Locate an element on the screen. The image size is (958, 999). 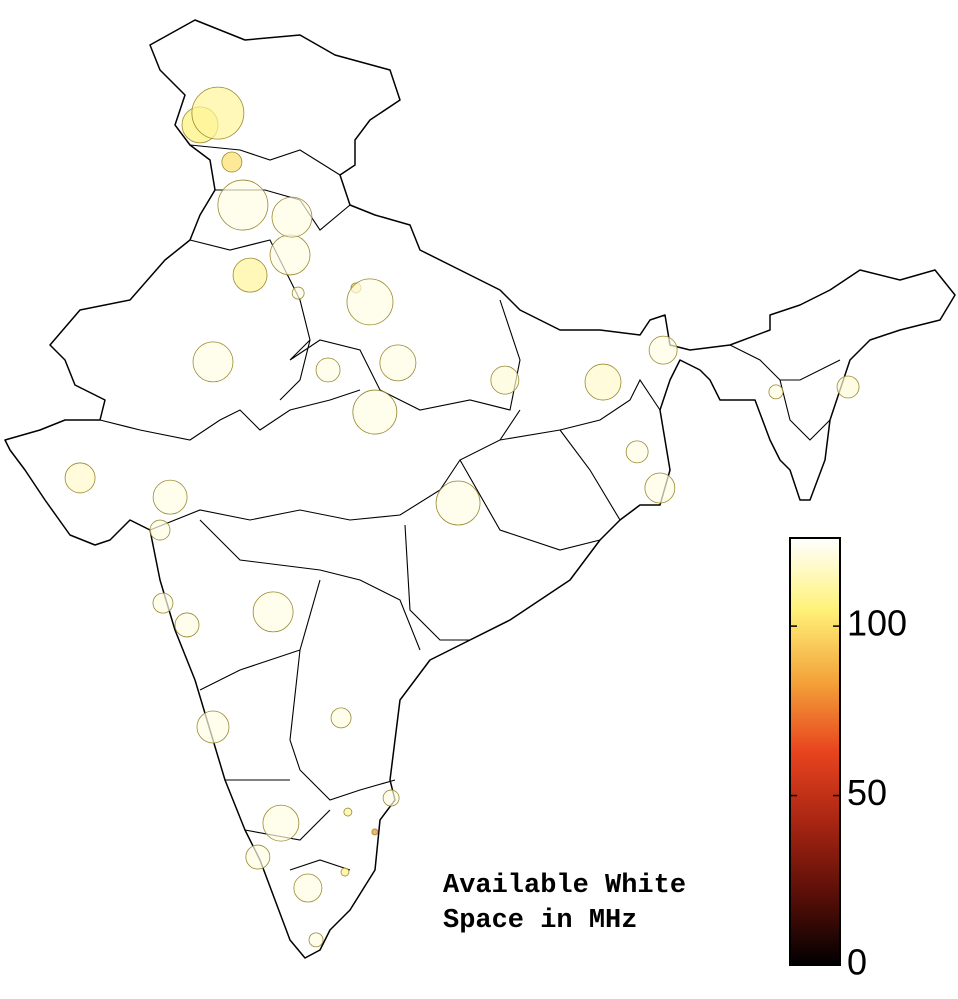
colorbar-tick-label: 0 is located at coordinates (857, 962).